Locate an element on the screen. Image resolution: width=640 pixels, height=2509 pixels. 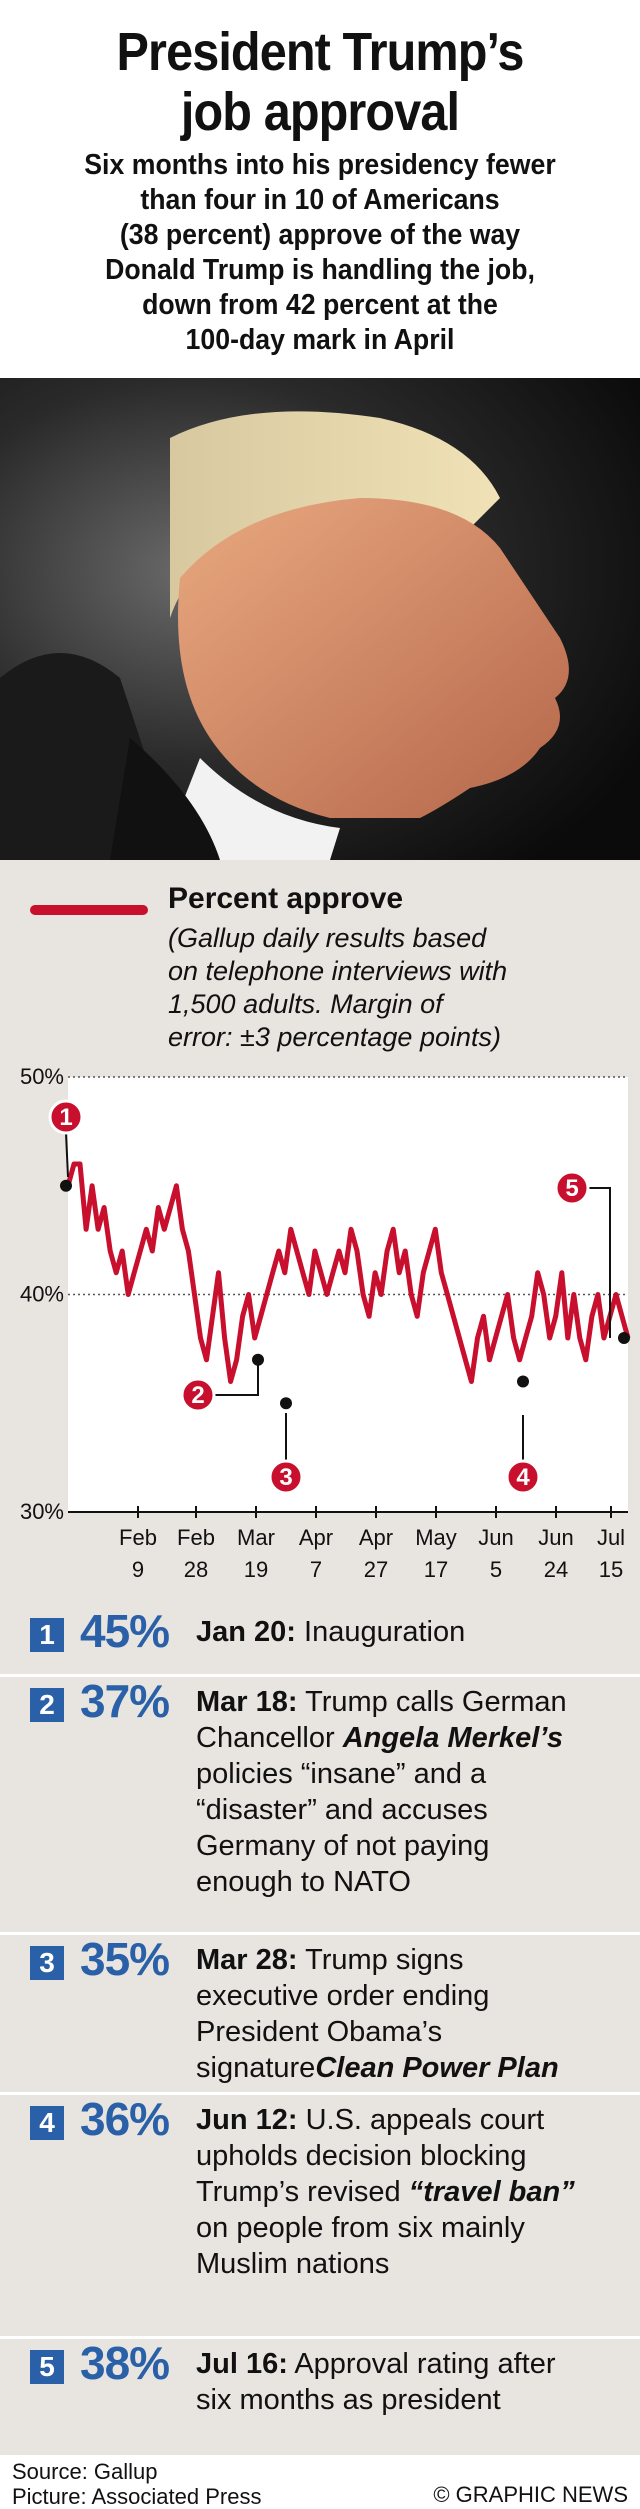
x-tick-day: 19 is located at coordinates (256, 1569).